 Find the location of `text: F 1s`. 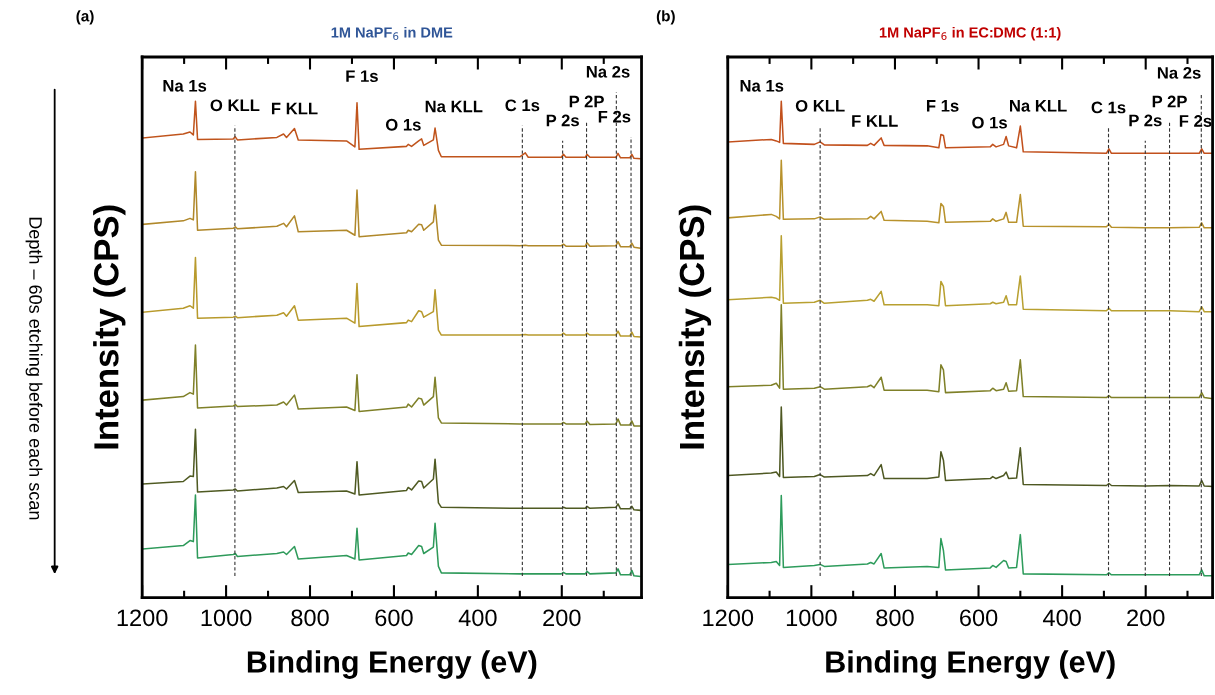

text: F 1s is located at coordinates (362, 76).